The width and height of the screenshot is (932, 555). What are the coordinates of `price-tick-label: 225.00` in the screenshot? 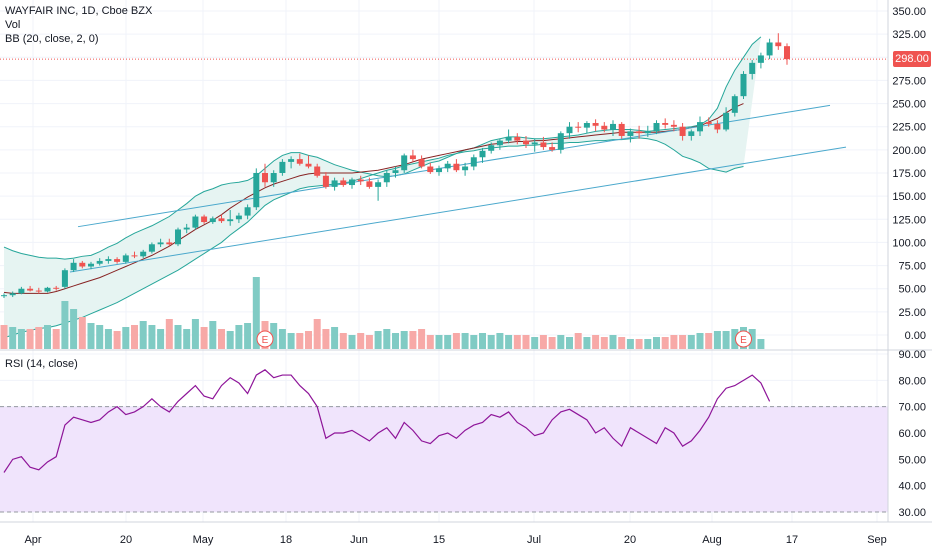 It's located at (909, 128).